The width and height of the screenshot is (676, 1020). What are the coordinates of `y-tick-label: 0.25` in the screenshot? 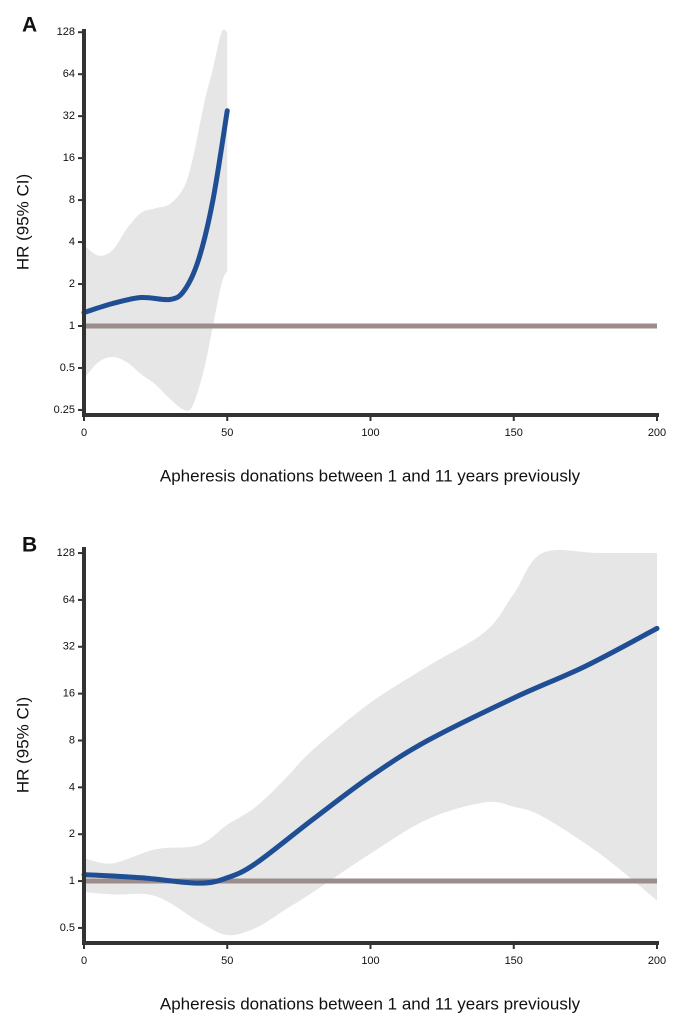 It's located at (64, 410).